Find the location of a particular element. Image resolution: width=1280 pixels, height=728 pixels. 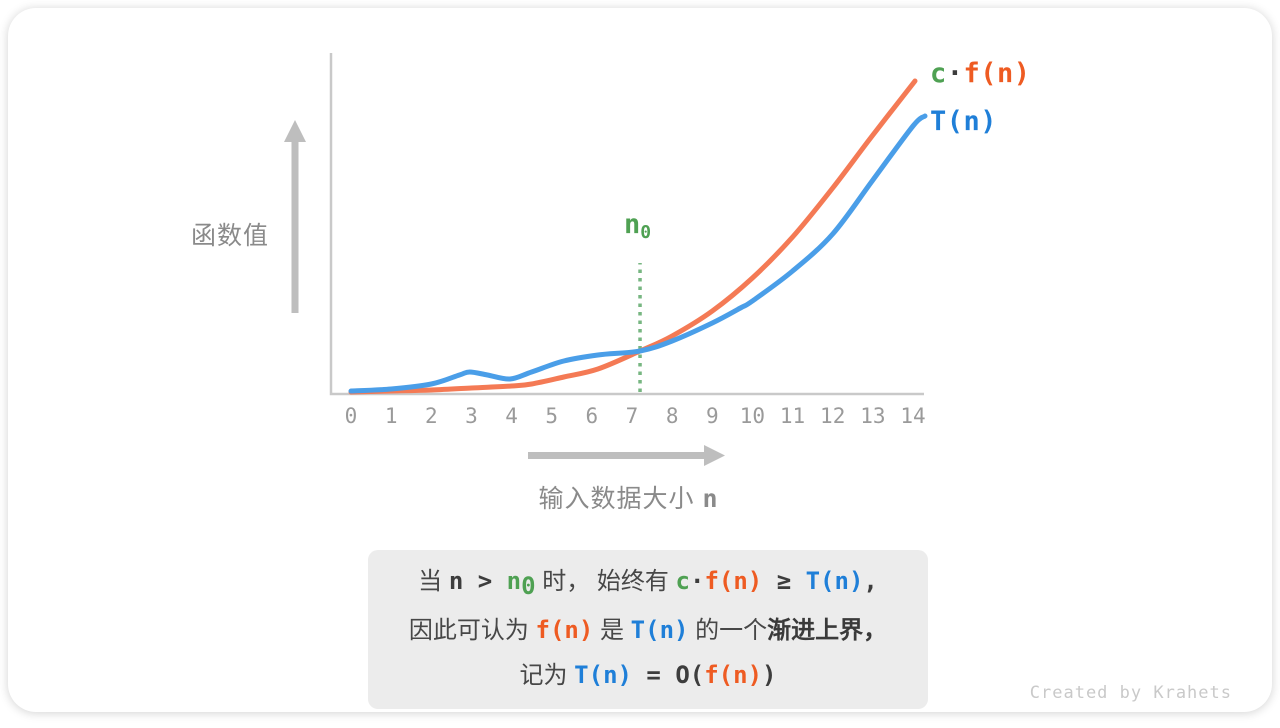

x-tick-label: 4 is located at coordinates (511, 416).